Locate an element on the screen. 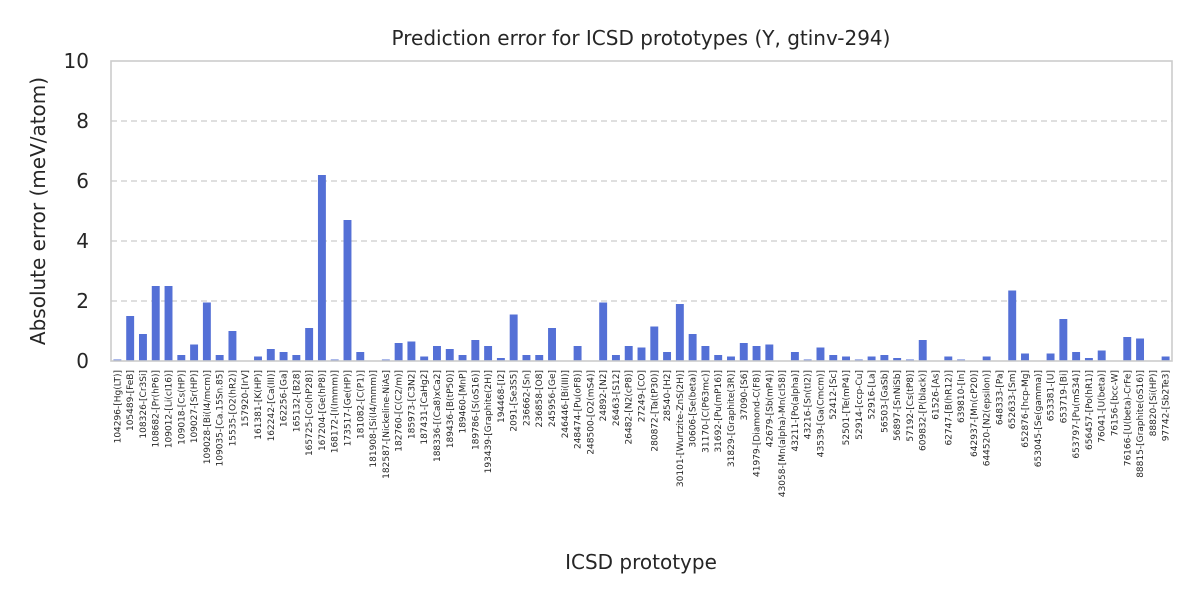  x-tick-label: 236858-[O8] is located at coordinates (540, 398).